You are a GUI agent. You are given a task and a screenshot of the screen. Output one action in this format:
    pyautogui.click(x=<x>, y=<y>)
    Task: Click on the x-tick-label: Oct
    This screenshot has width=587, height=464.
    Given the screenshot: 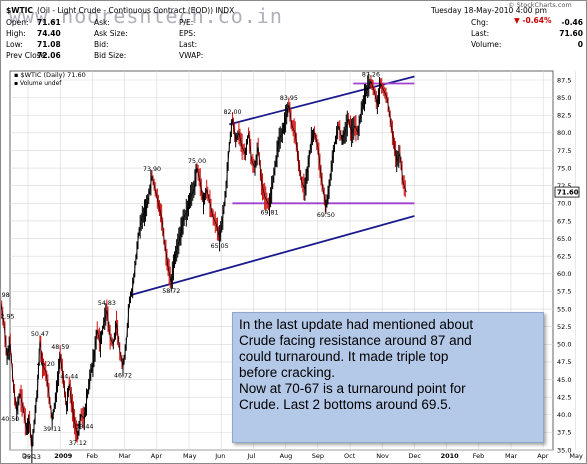 What is the action you would take?
    pyautogui.click(x=350, y=456)
    